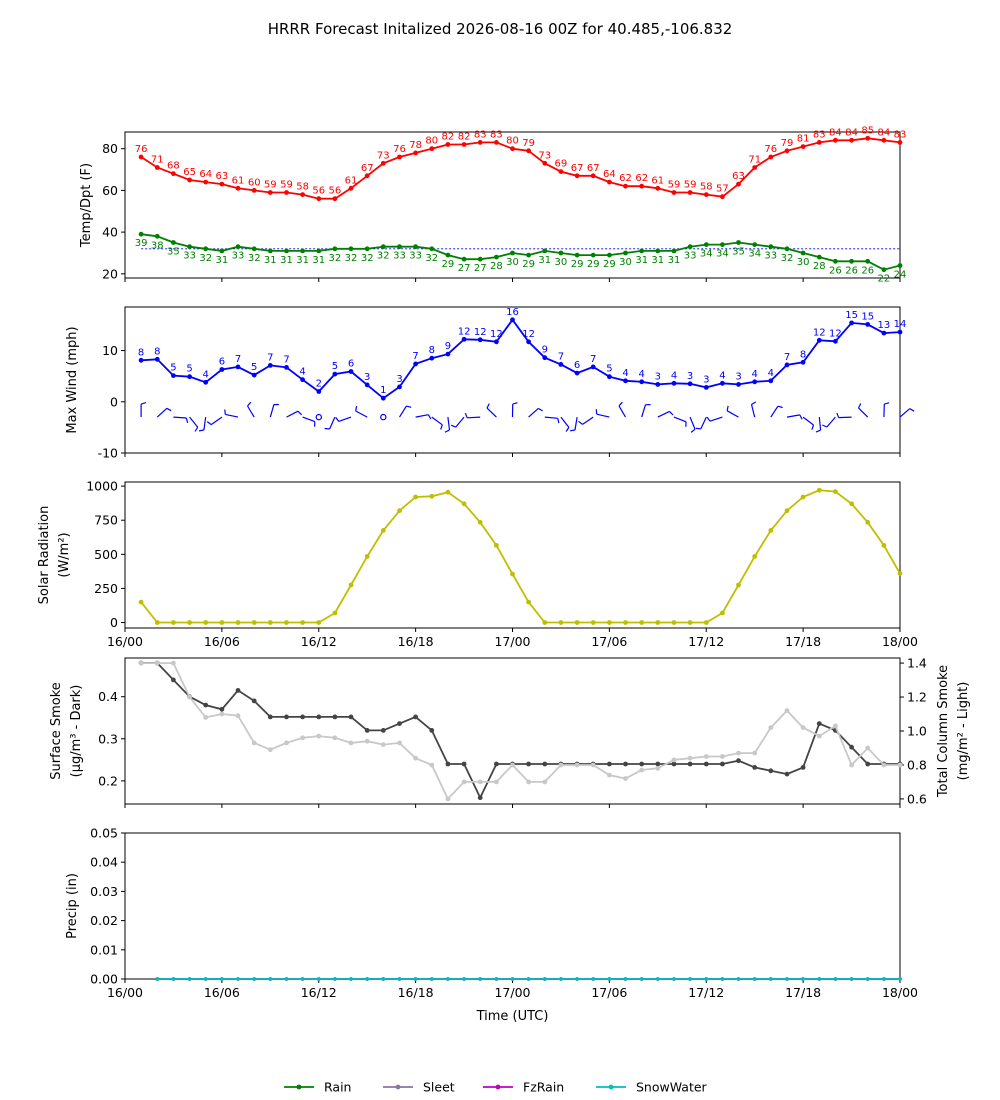  Describe the element at coordinates (803, 139) in the screenshot. I see `data-label: 81` at that location.